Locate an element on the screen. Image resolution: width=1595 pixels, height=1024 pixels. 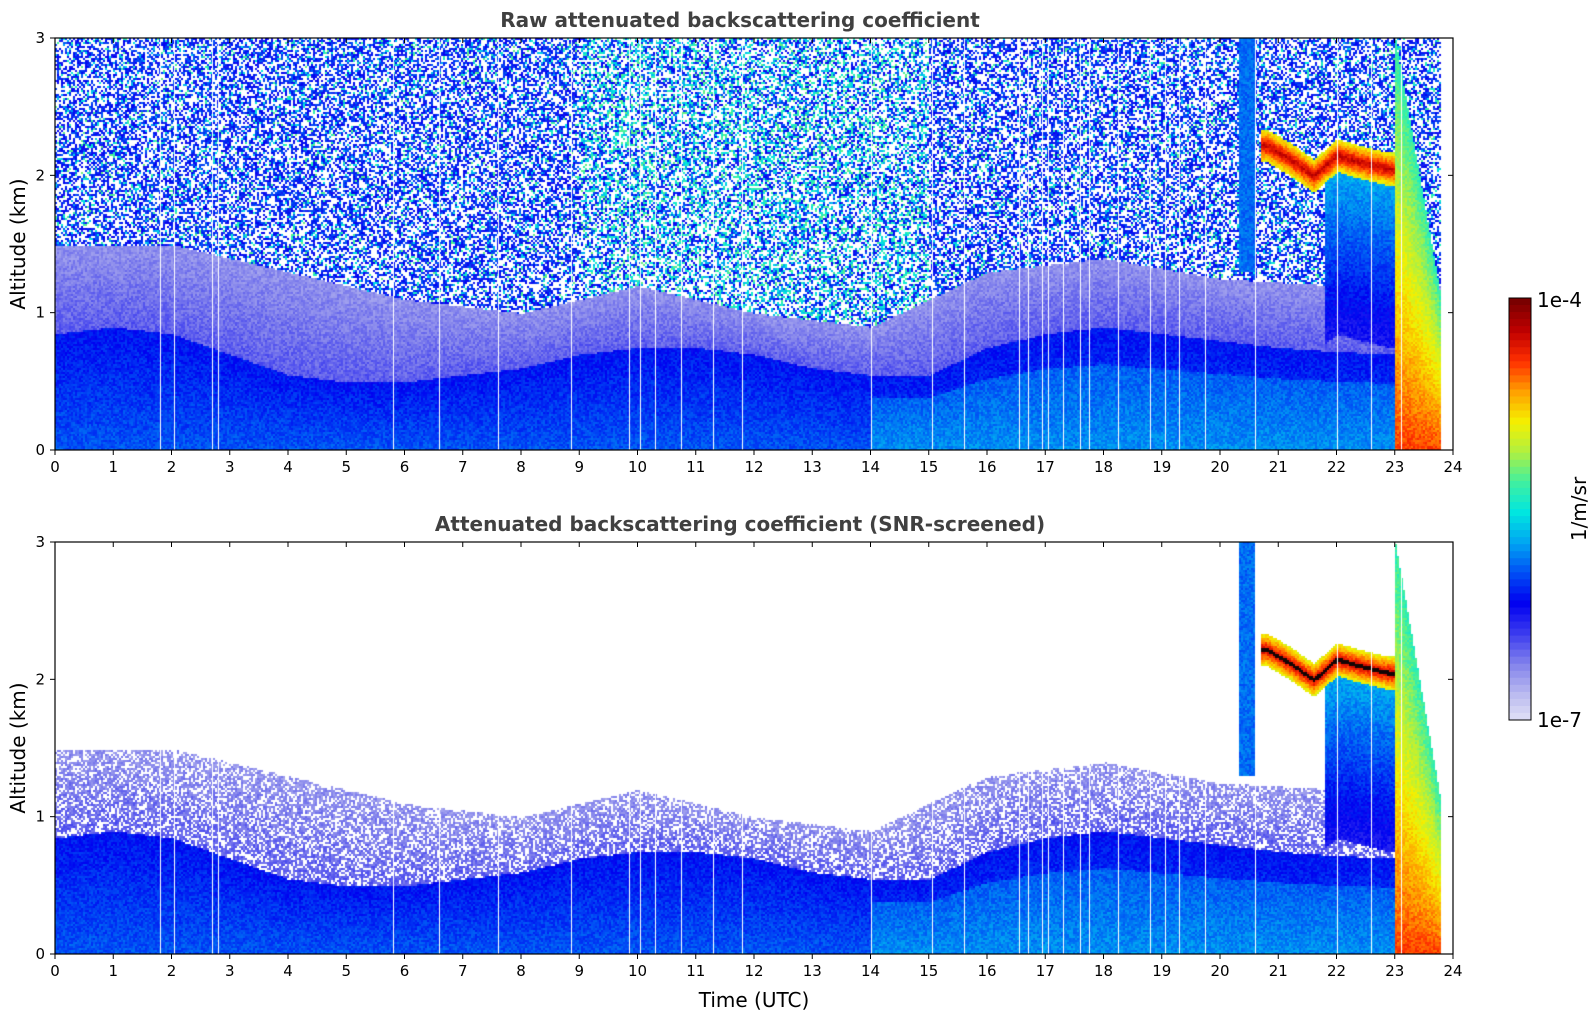
x-tick-label: 11 is located at coordinates (695, 971).